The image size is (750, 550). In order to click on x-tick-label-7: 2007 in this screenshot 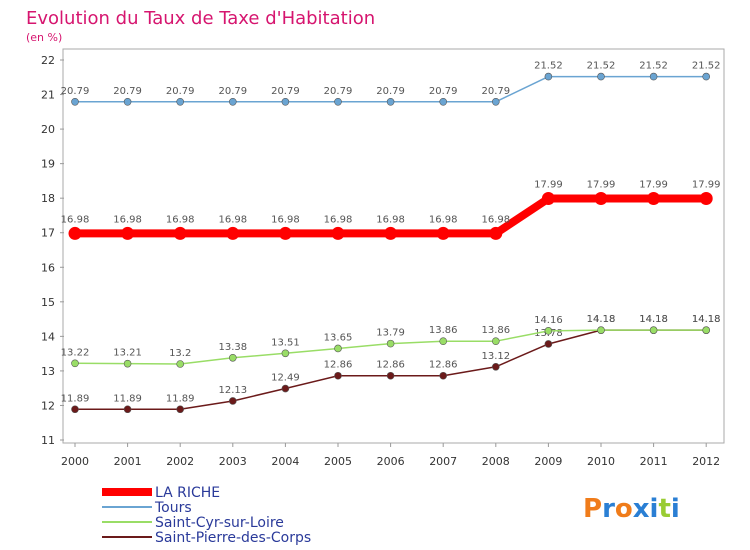, I will do `click(443, 461)`.